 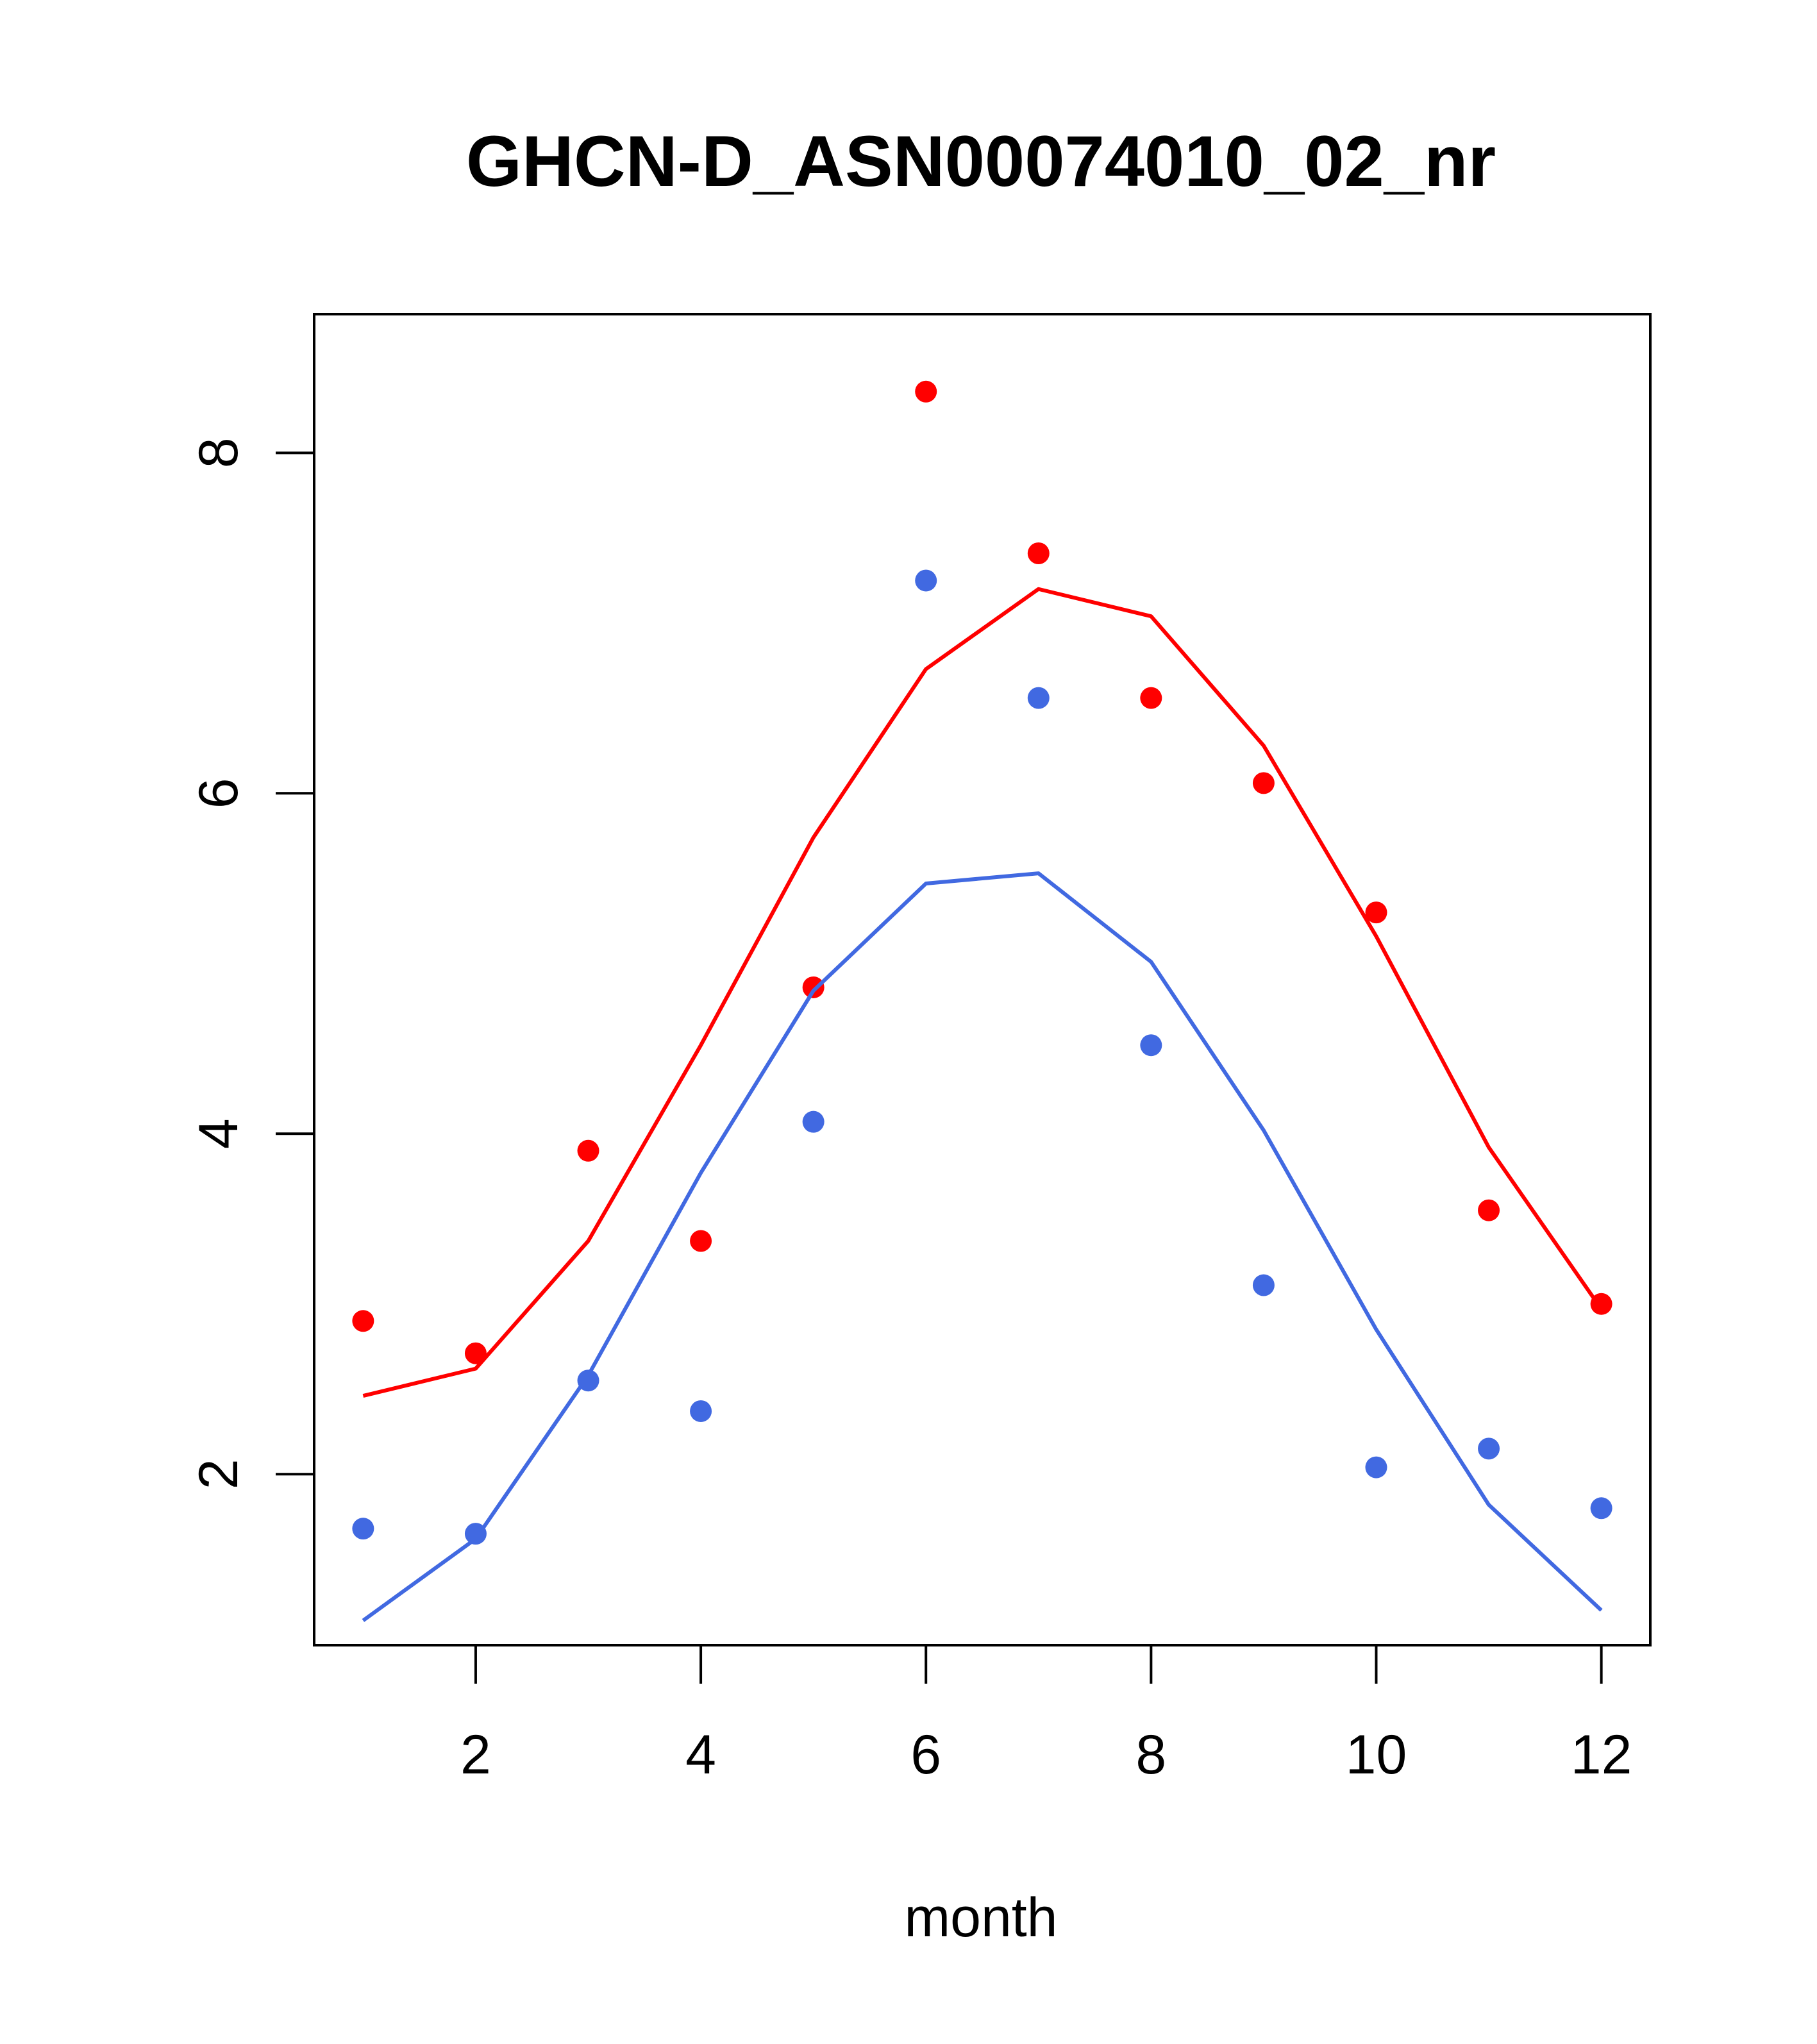 What do you see at coordinates (1377, 1755) in the screenshot?
I see `x-tick-label: 10` at bounding box center [1377, 1755].